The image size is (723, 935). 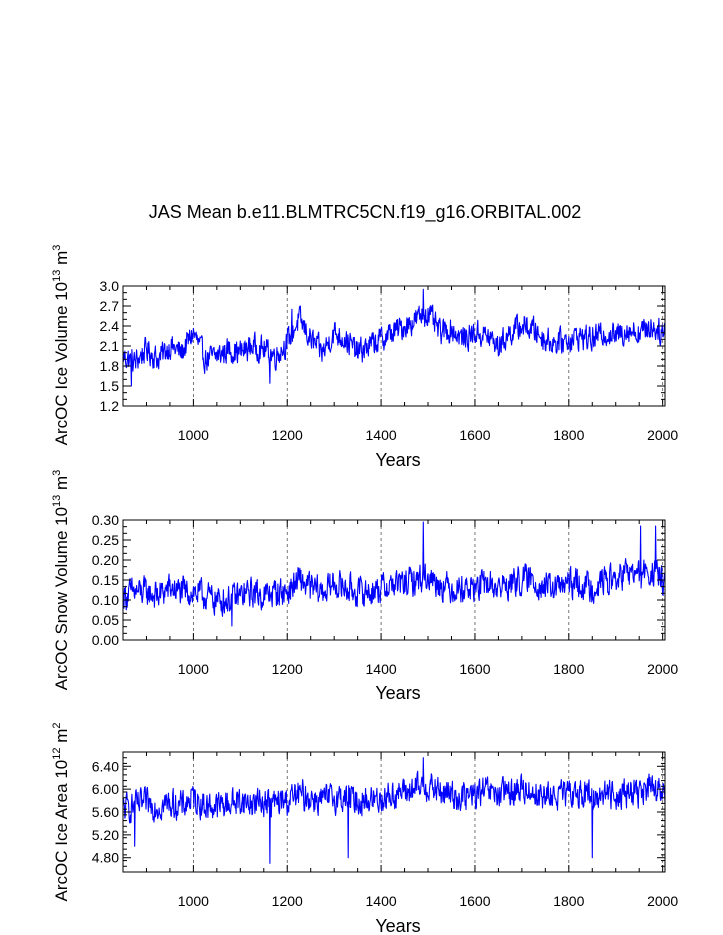 What do you see at coordinates (105, 766) in the screenshot?
I see `y-tick-label: 6.40` at bounding box center [105, 766].